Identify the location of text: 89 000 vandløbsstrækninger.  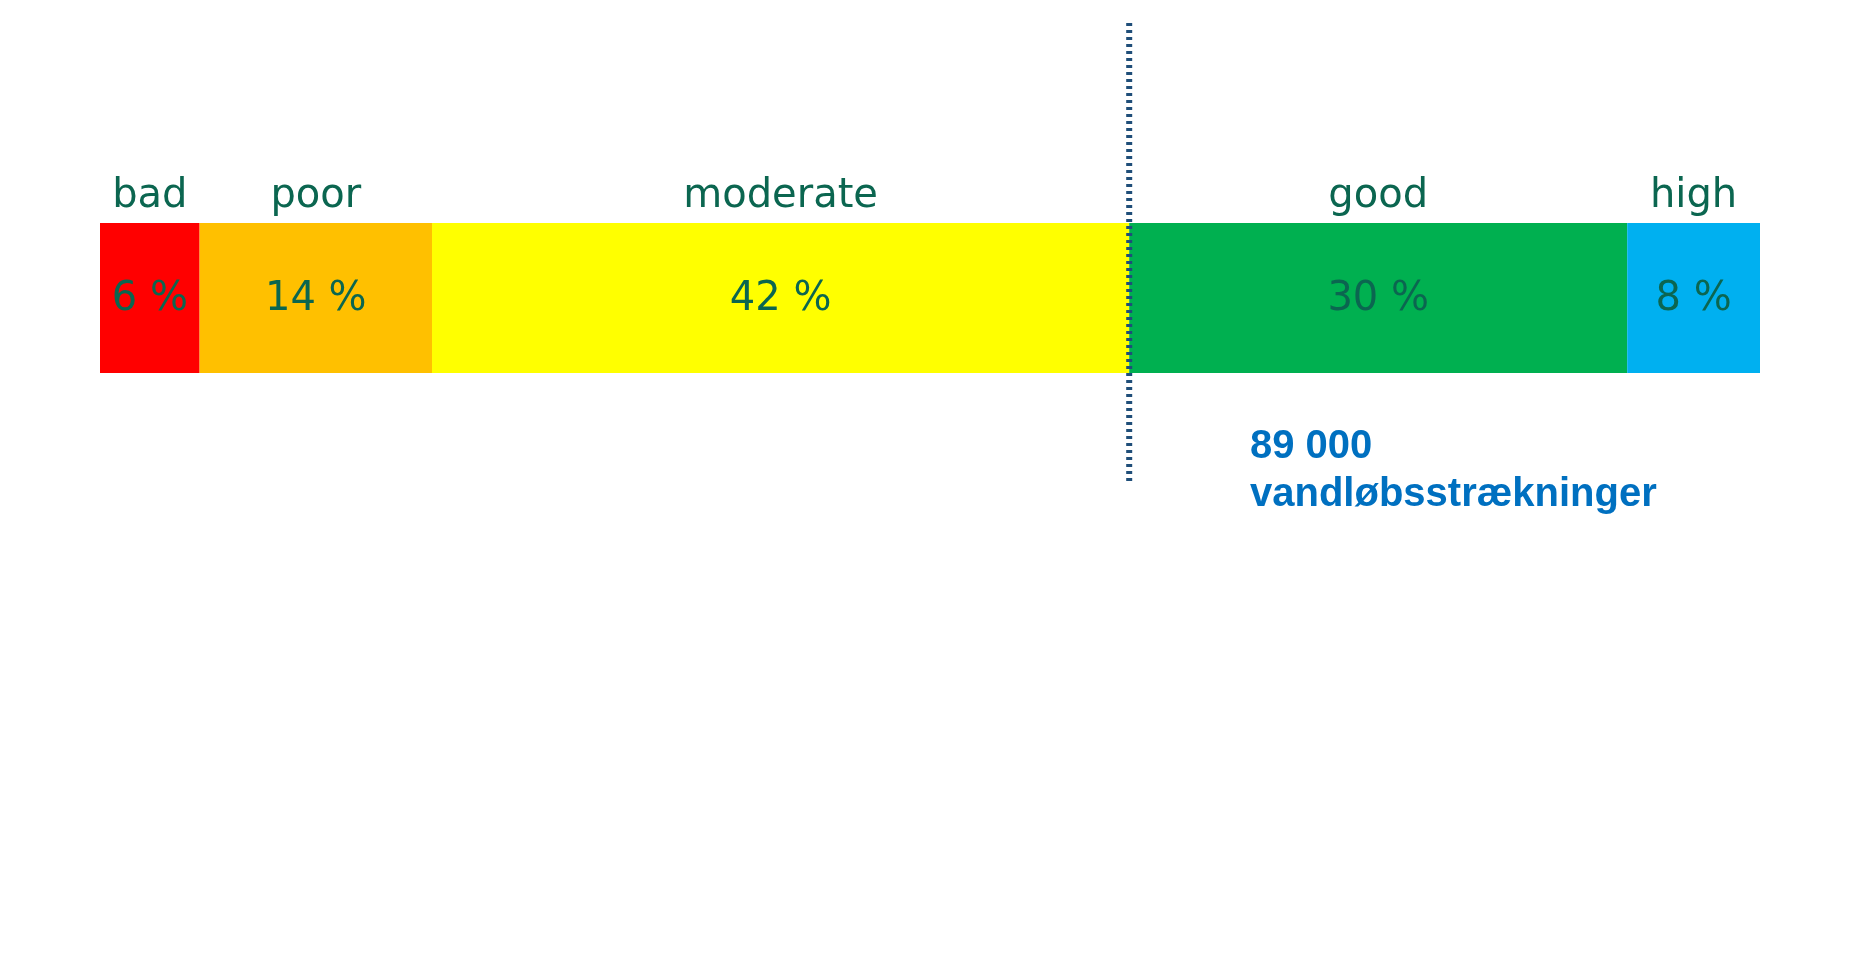
(1454, 468).